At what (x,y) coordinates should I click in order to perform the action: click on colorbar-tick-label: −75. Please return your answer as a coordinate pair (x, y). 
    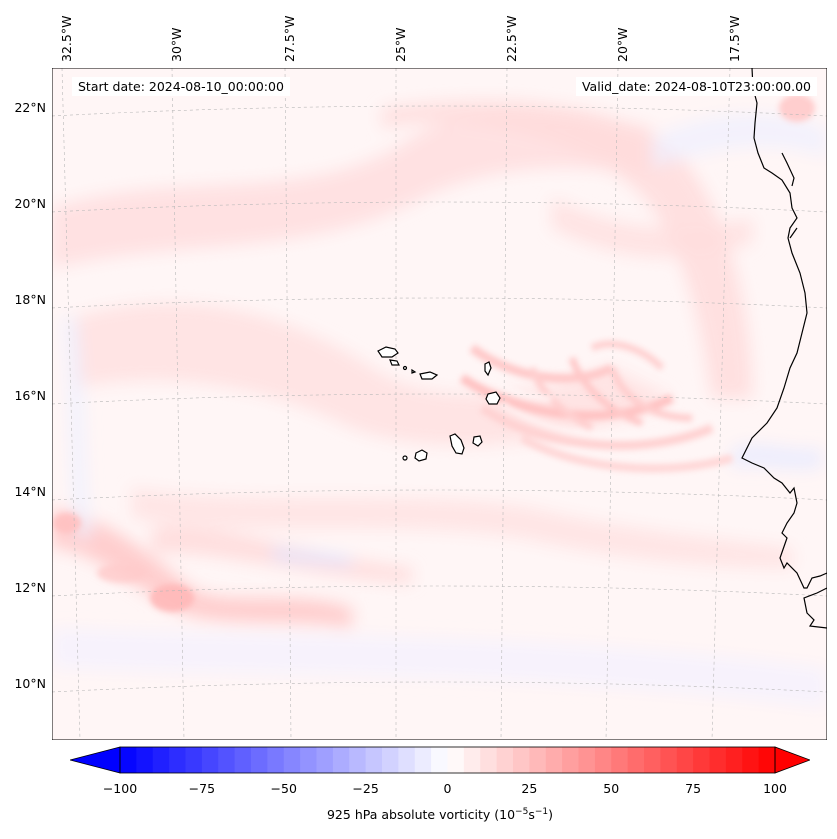
    Looking at the image, I should click on (202, 788).